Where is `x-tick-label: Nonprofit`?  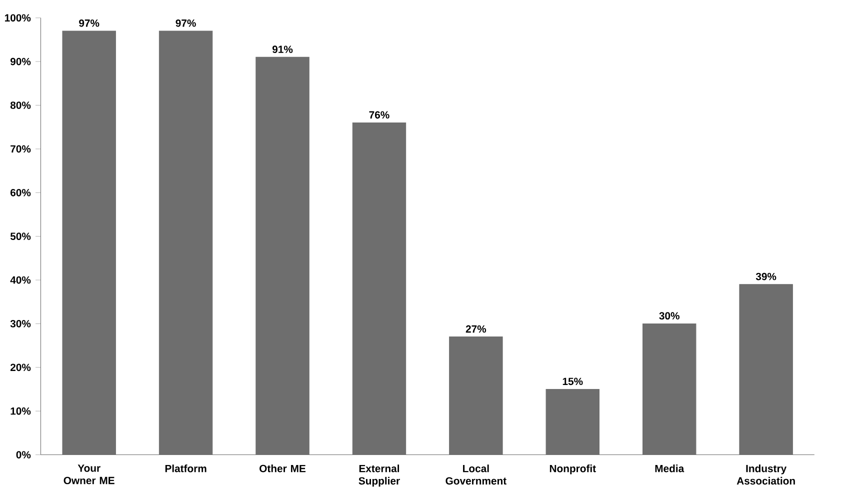 x-tick-label: Nonprofit is located at coordinates (573, 469).